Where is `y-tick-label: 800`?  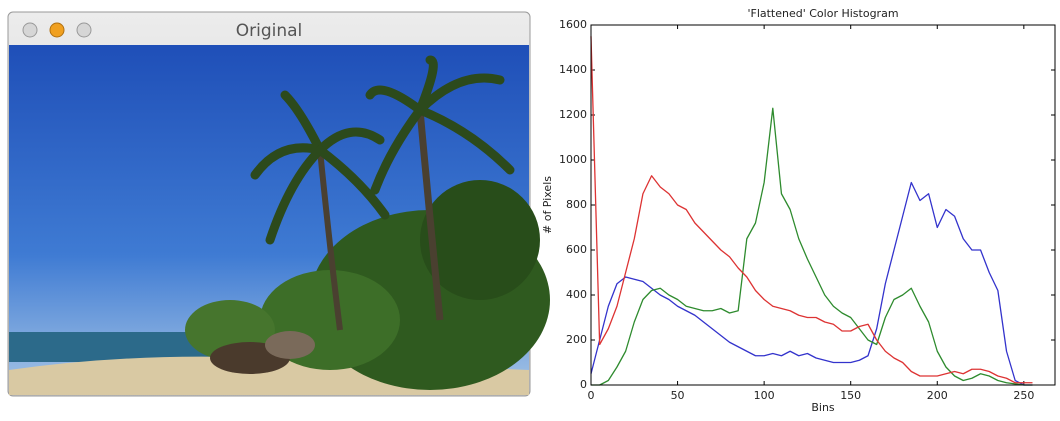 y-tick-label: 800 is located at coordinates (576, 204).